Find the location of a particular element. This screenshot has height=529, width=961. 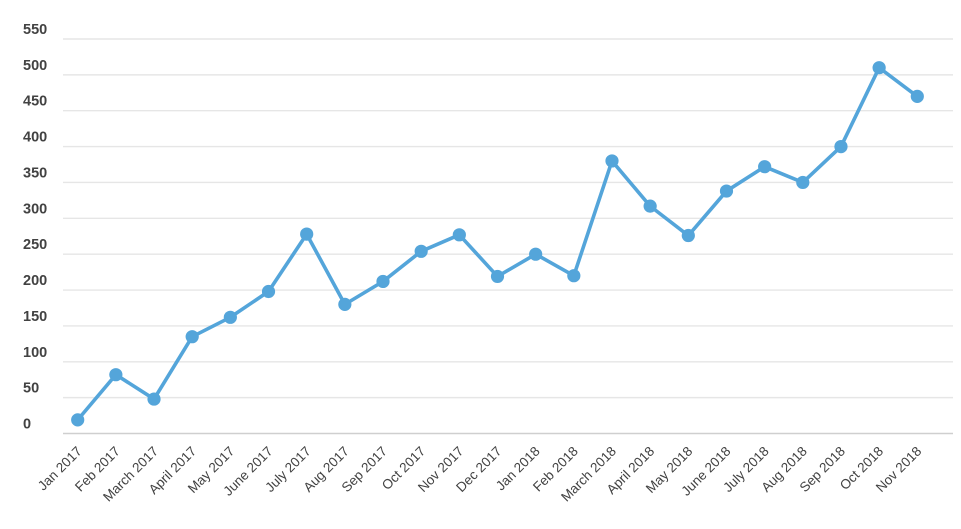

data-point-may-2018 is located at coordinates (688, 235).